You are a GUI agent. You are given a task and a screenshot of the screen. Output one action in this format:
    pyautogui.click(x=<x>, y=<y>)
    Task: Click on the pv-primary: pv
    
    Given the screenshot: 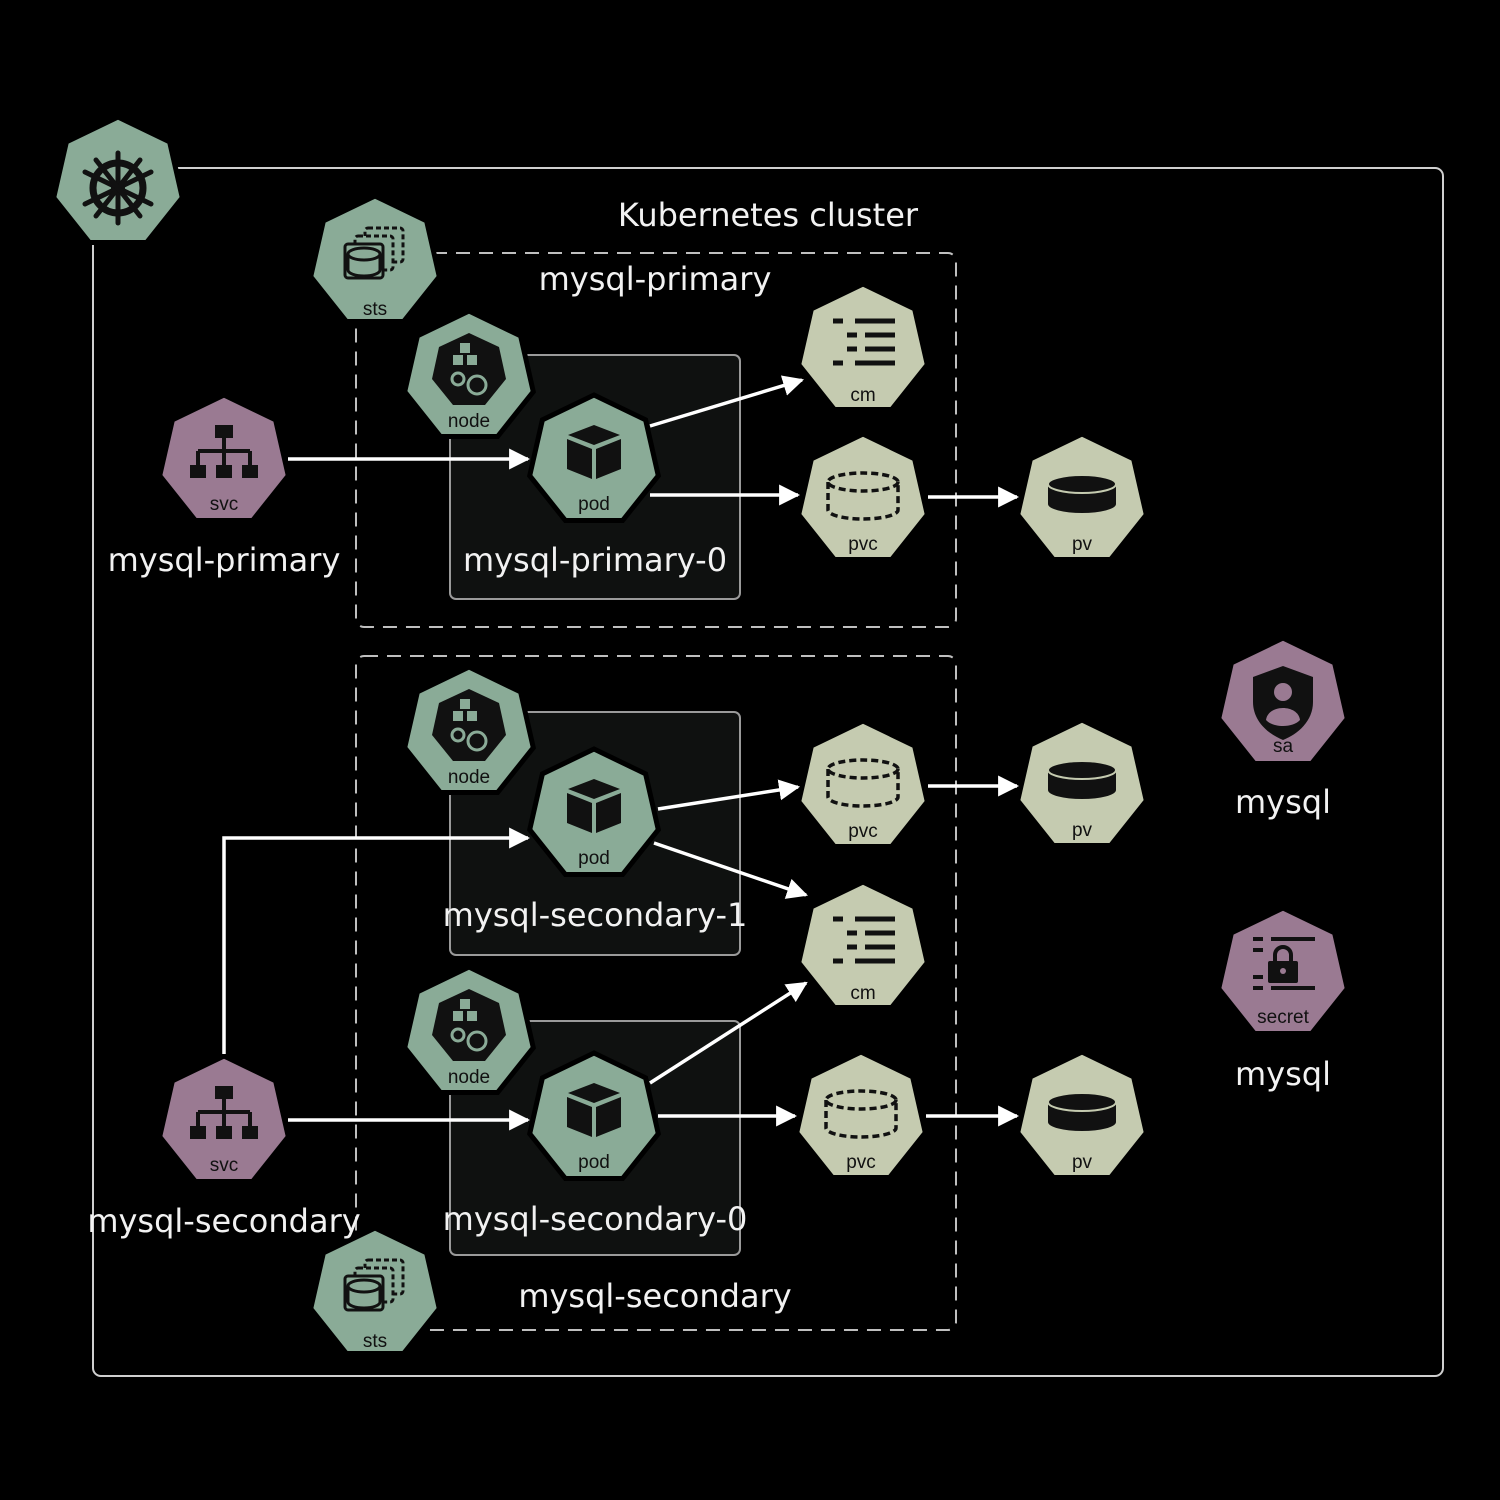 What is the action you would take?
    pyautogui.click(x=1082, y=496)
    